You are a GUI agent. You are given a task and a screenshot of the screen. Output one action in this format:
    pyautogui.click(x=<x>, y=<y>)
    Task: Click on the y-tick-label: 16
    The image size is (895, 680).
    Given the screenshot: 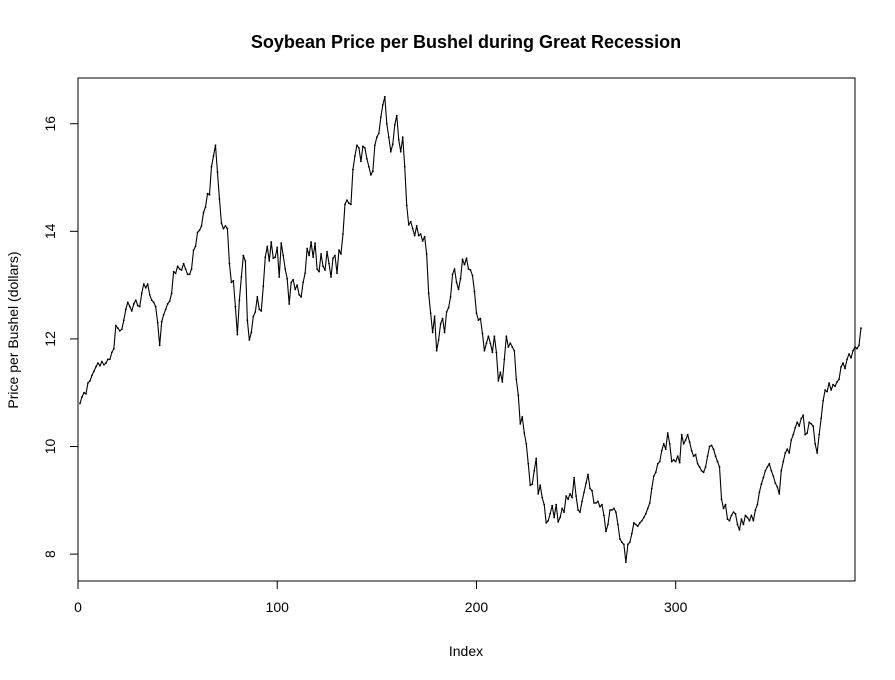 What is the action you would take?
    pyautogui.click(x=50, y=124)
    